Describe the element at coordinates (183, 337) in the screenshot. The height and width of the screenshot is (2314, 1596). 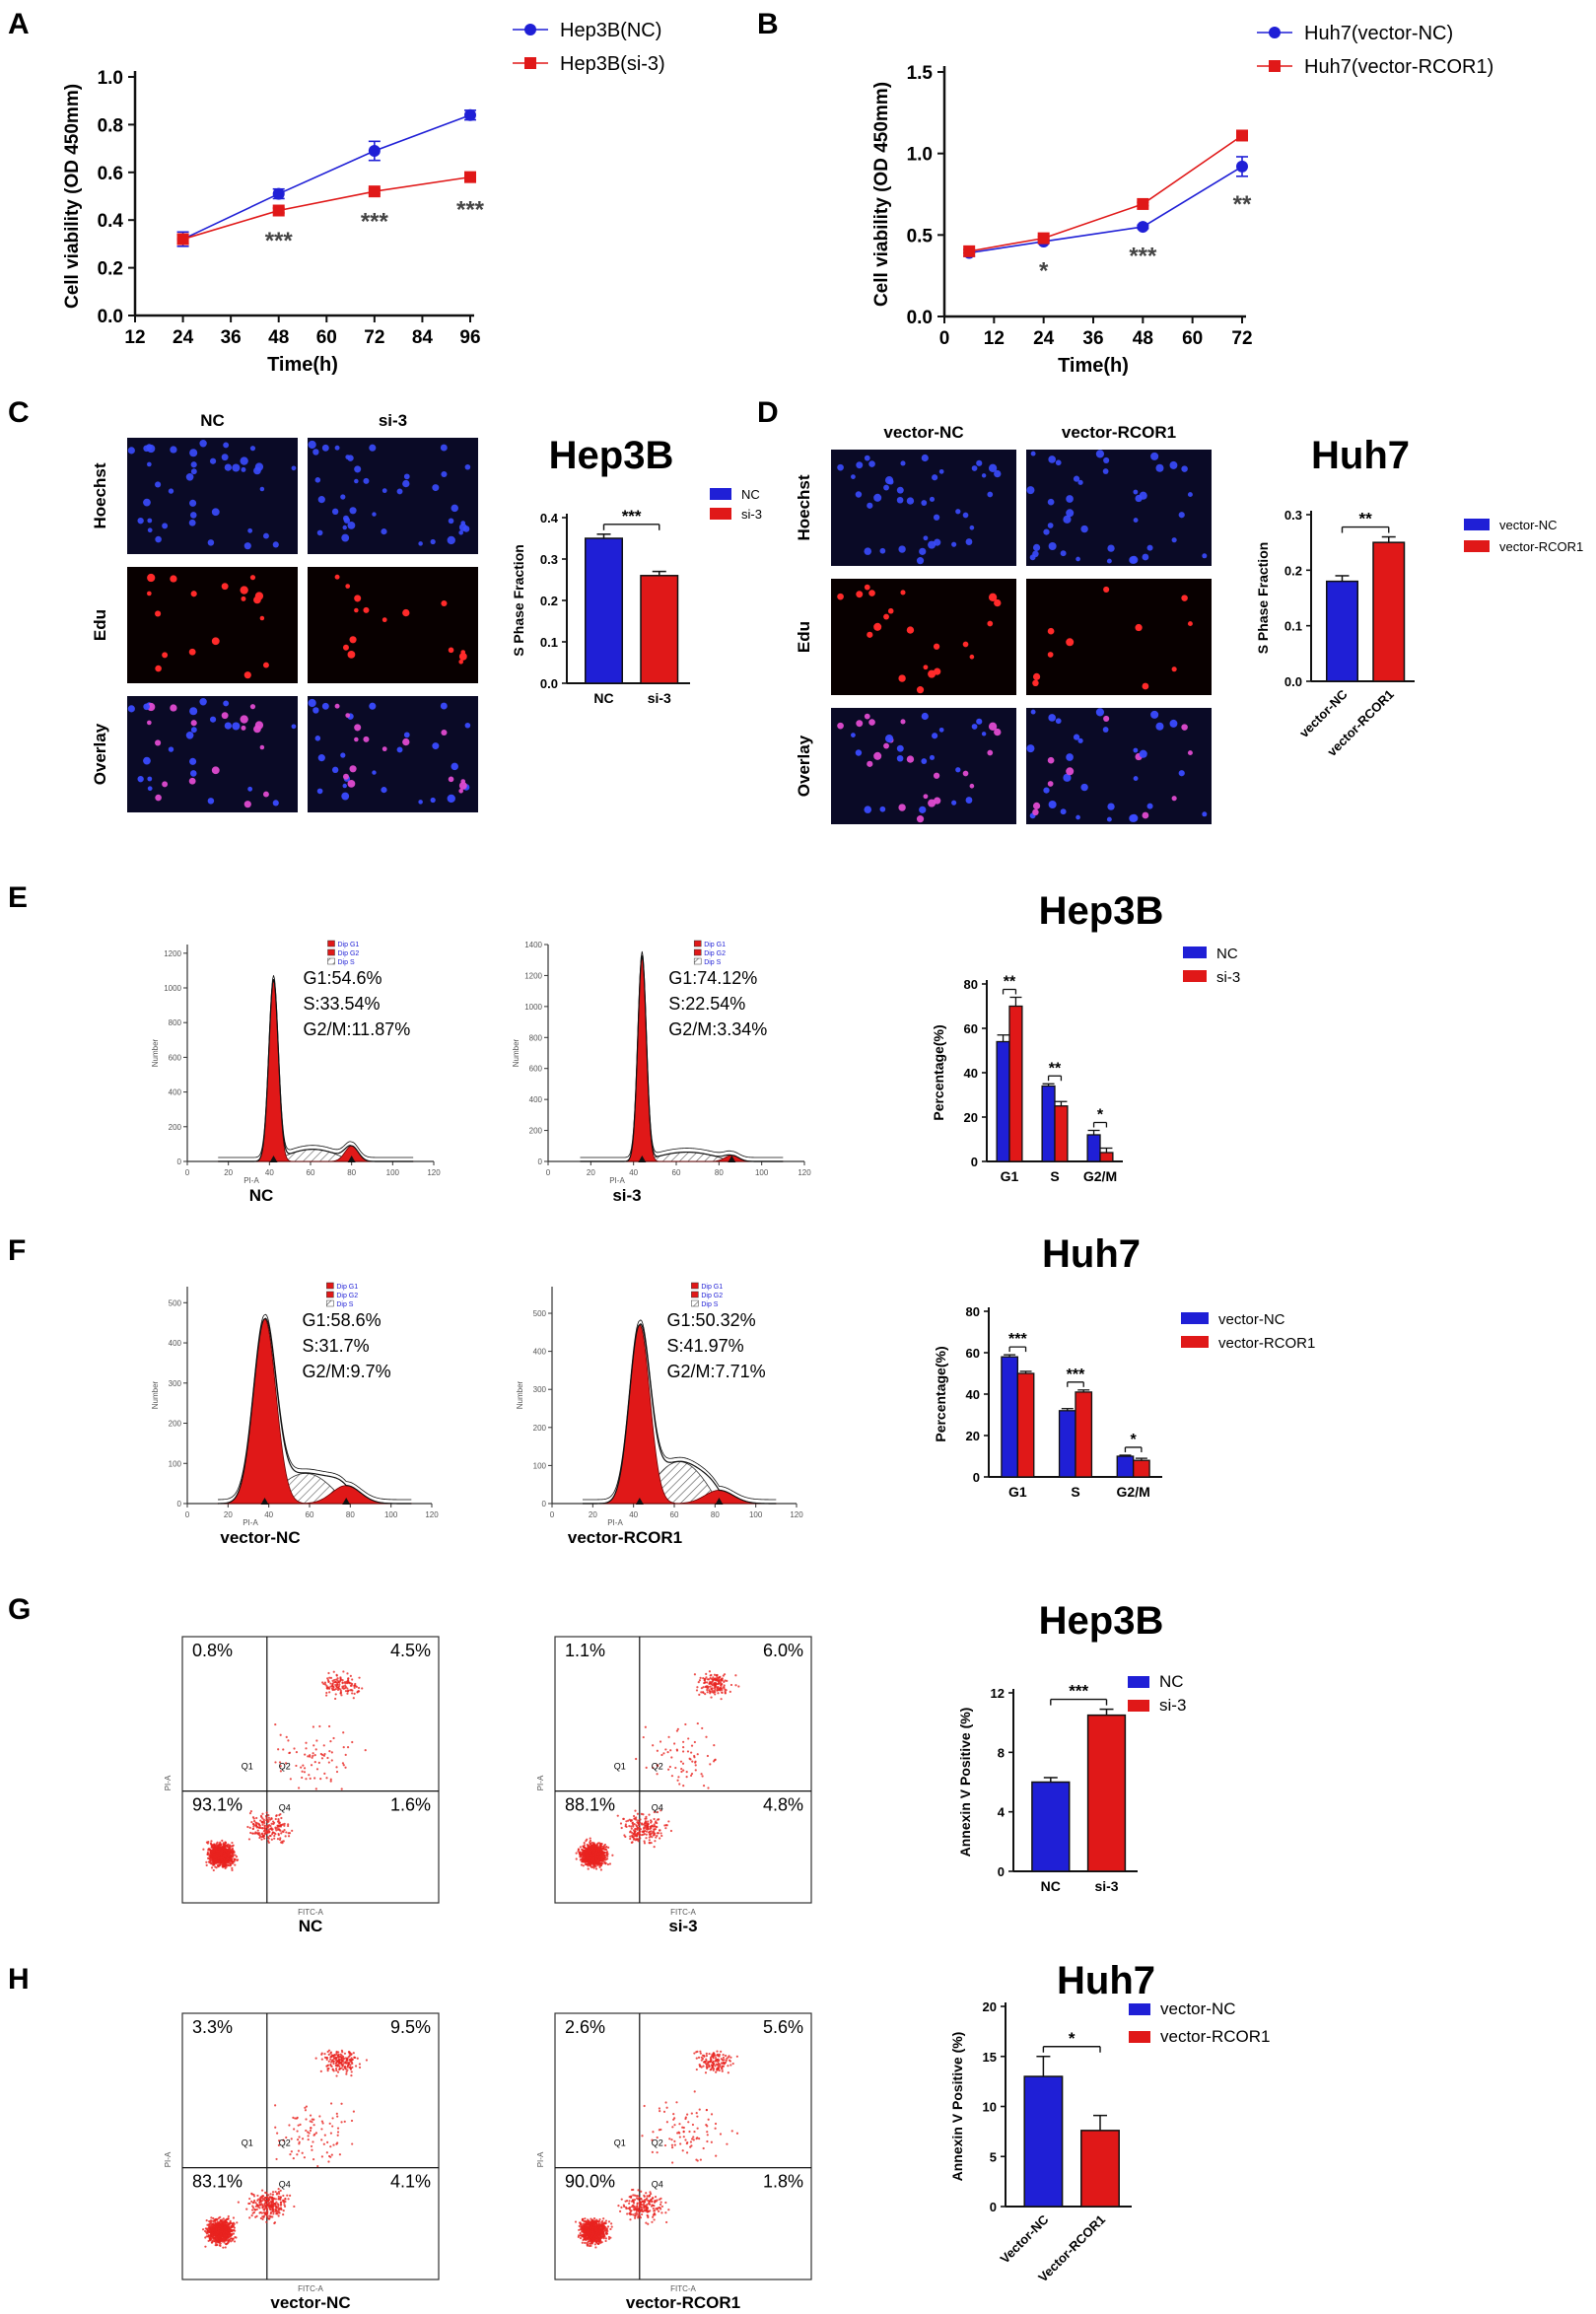
I see `x-tick-label: 24` at that location.